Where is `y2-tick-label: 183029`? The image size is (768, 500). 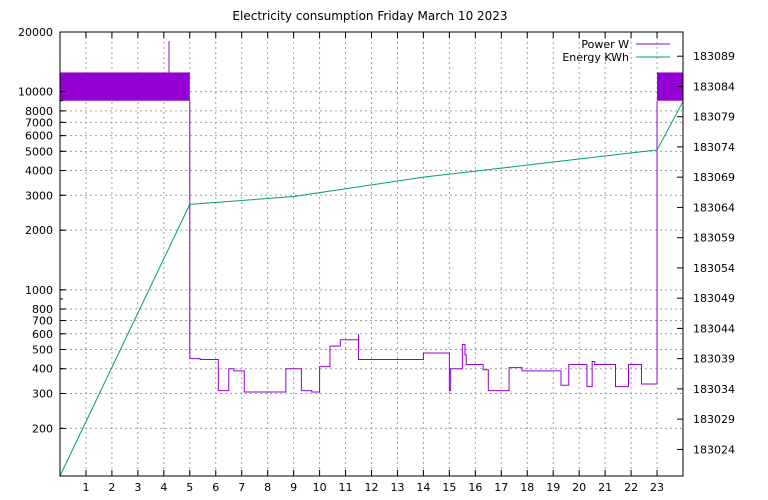
y2-tick-label: 183029 is located at coordinates (714, 419).